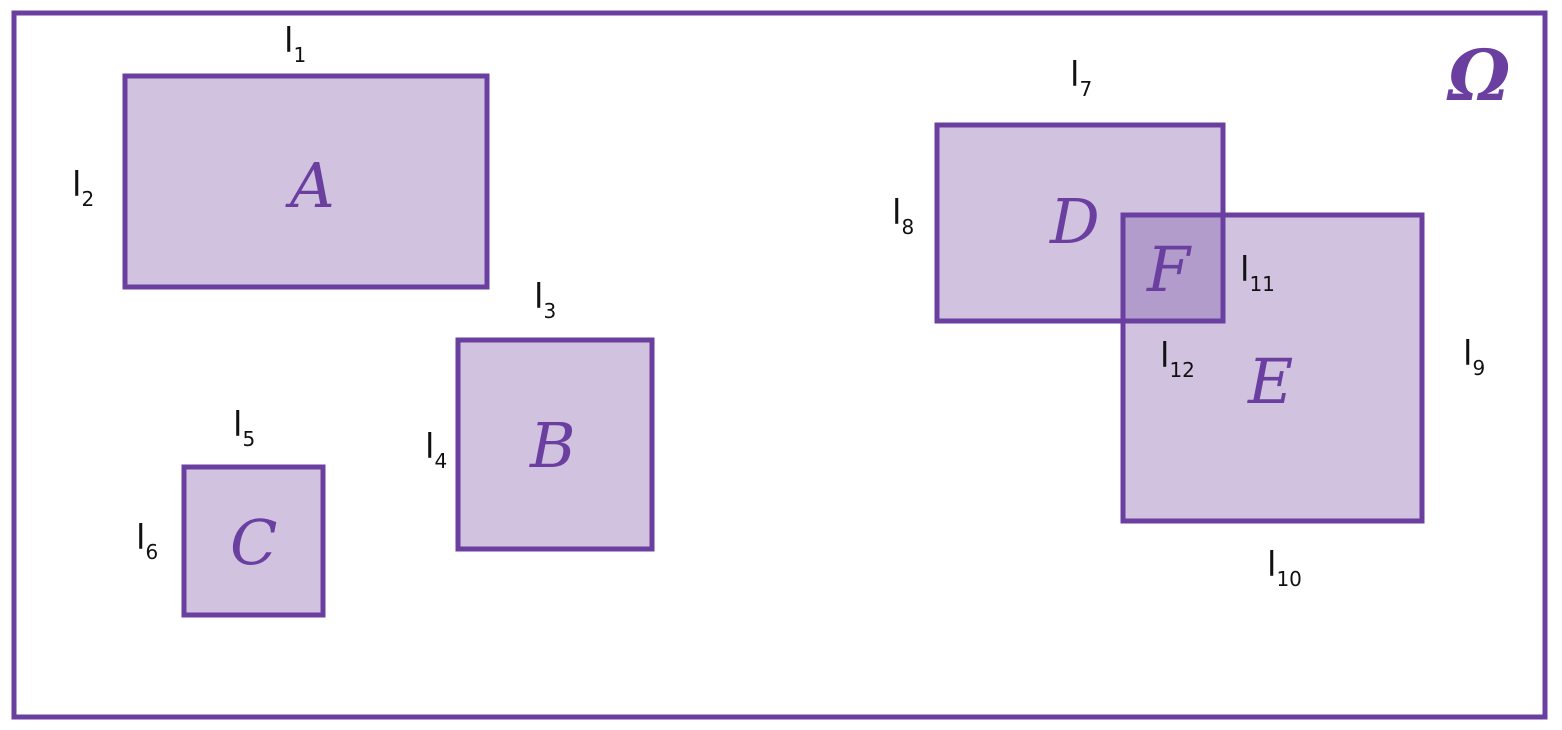  Describe the element at coordinates (1270, 381) in the screenshot. I see `label-e: E` at that location.